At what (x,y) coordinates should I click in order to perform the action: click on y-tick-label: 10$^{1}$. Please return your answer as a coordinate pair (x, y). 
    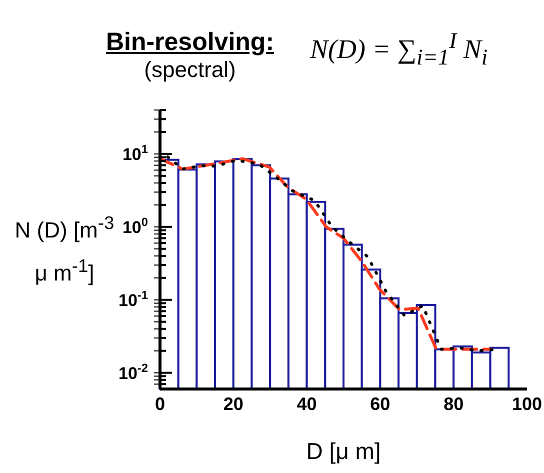
    Looking at the image, I should click on (135, 153).